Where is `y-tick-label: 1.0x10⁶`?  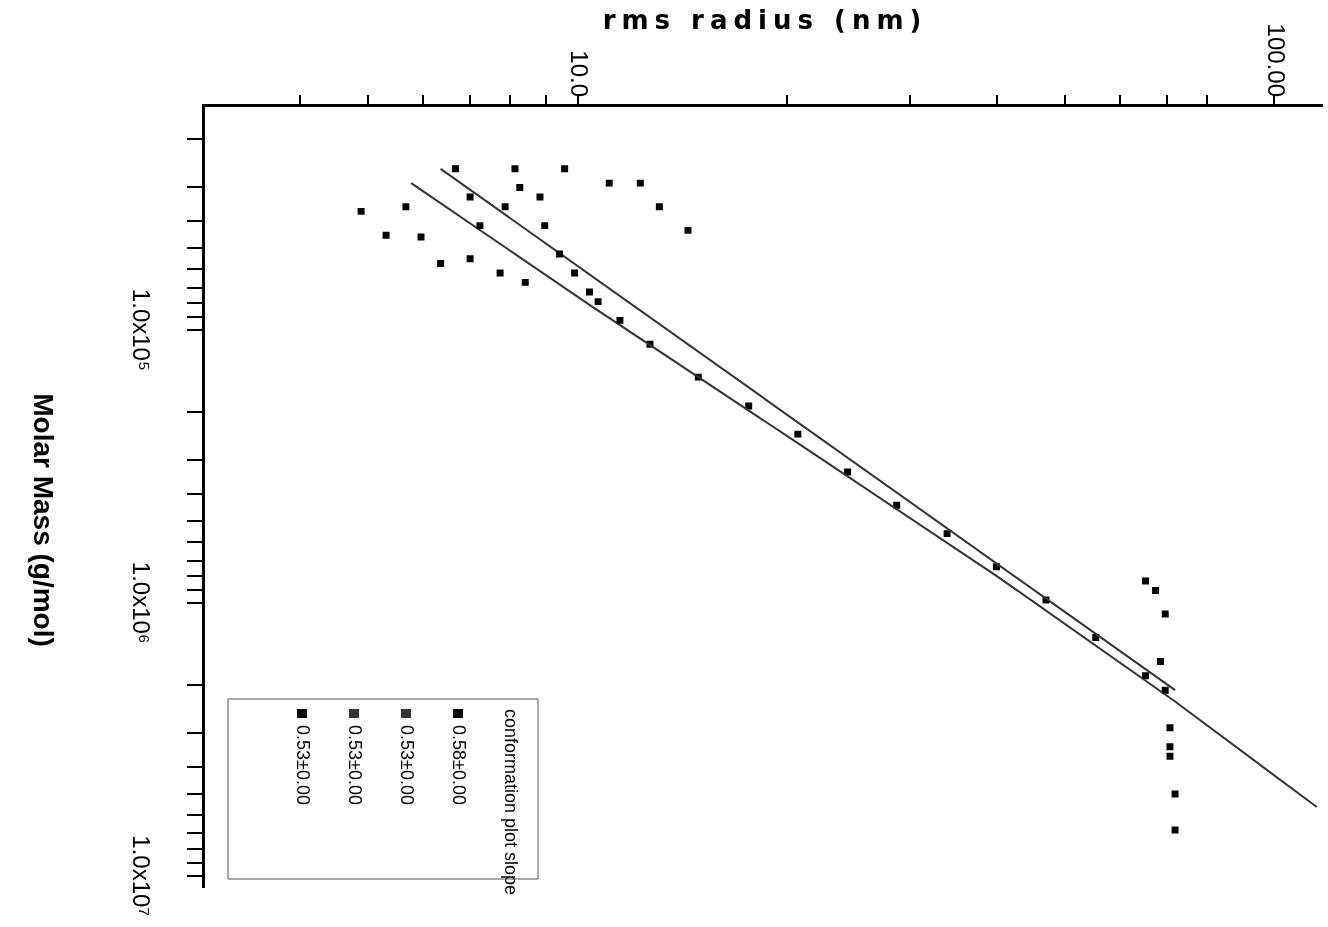 y-tick-label: 1.0x10⁶ is located at coordinates (142, 602).